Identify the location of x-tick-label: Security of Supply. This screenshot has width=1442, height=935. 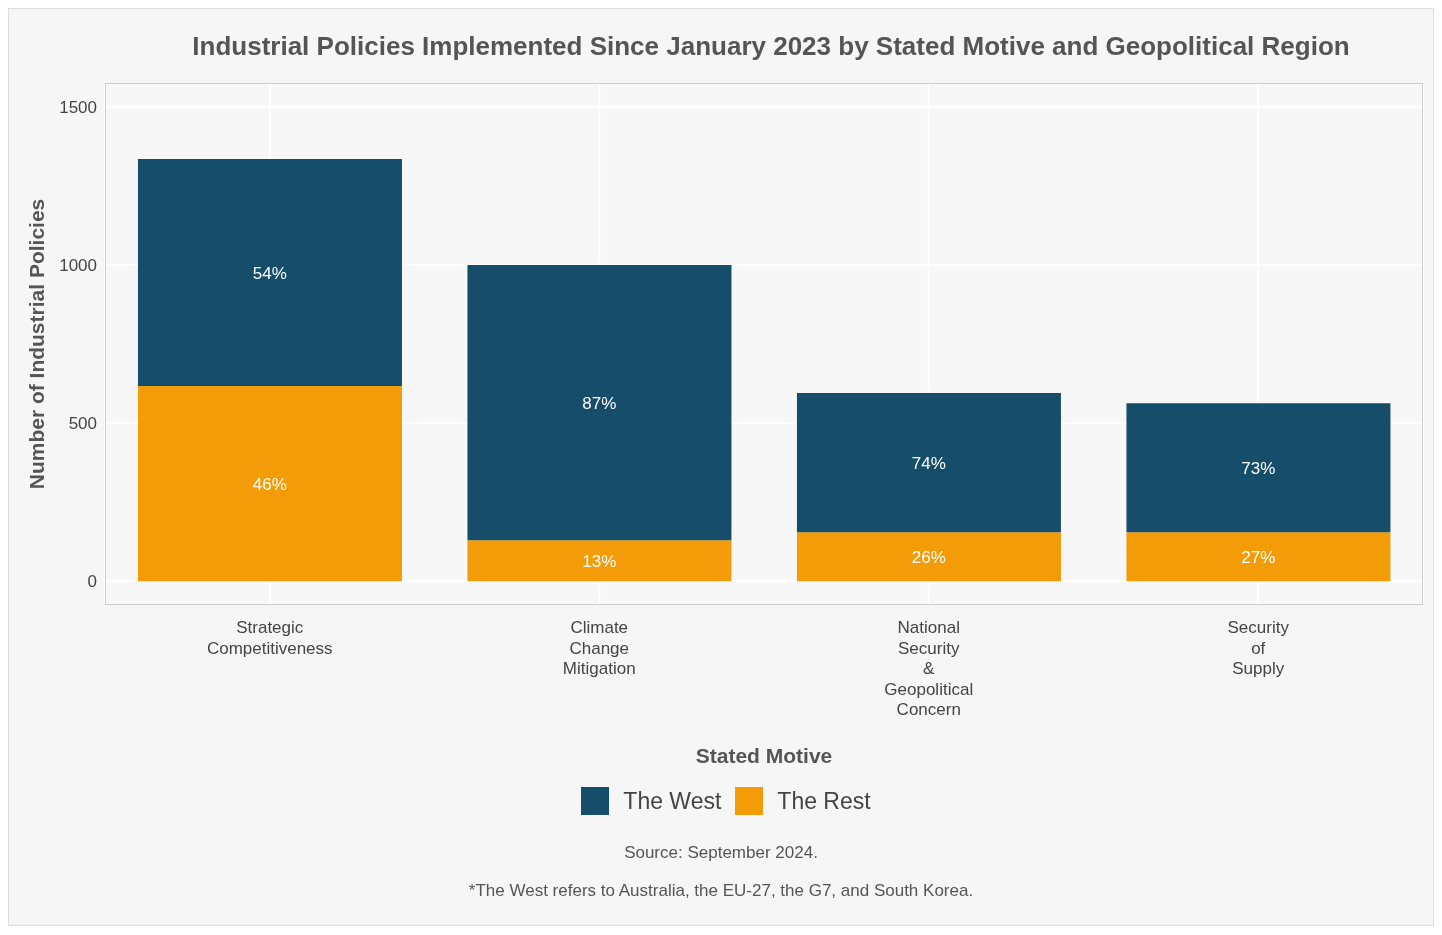
(1258, 648).